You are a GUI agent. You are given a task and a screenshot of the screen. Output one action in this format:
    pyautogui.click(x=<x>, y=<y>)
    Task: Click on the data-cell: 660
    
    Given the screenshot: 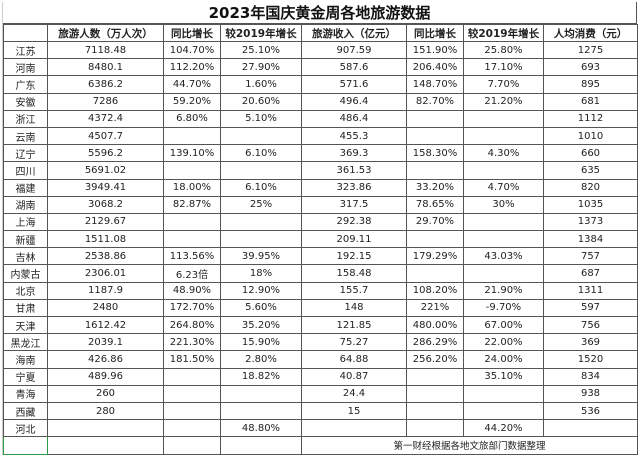 What is the action you would take?
    pyautogui.click(x=590, y=153)
    